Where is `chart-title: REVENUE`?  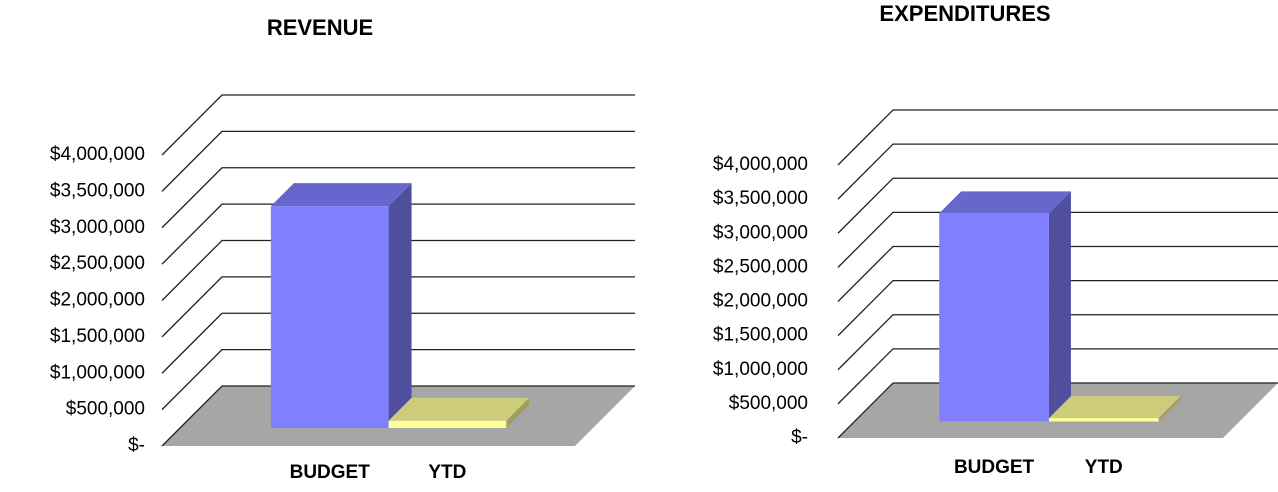 chart-title: REVENUE is located at coordinates (320, 27).